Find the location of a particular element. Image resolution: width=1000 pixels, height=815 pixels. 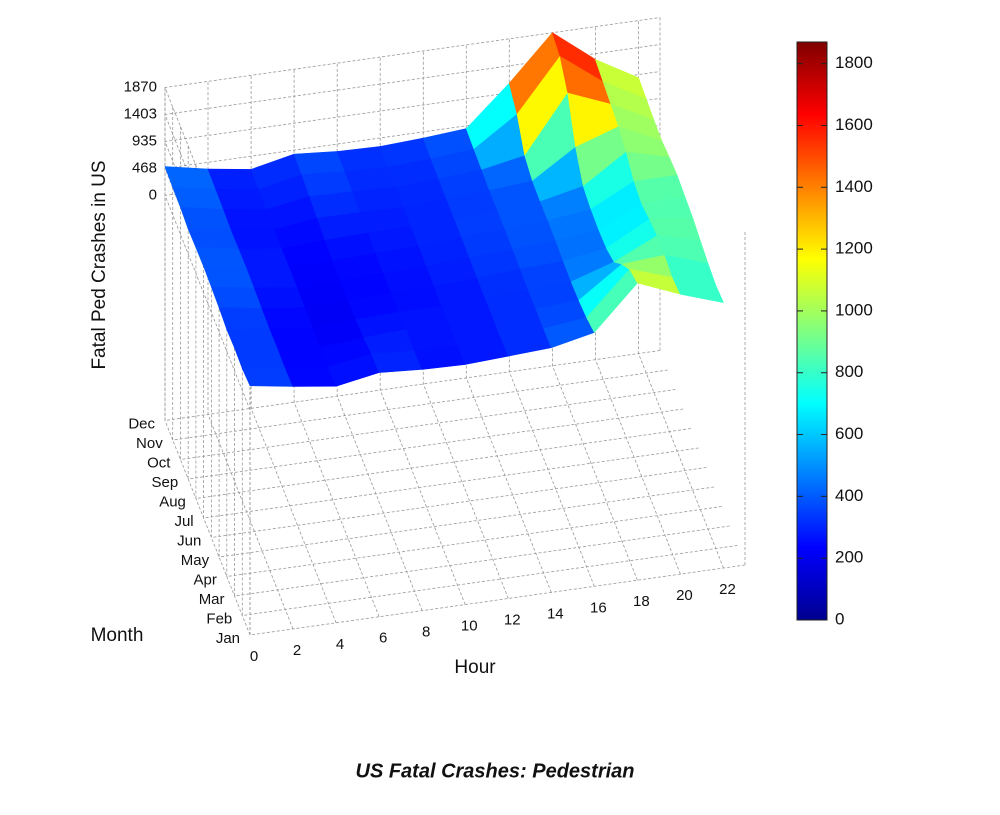

z-tick-label: 1870 is located at coordinates (140, 86).